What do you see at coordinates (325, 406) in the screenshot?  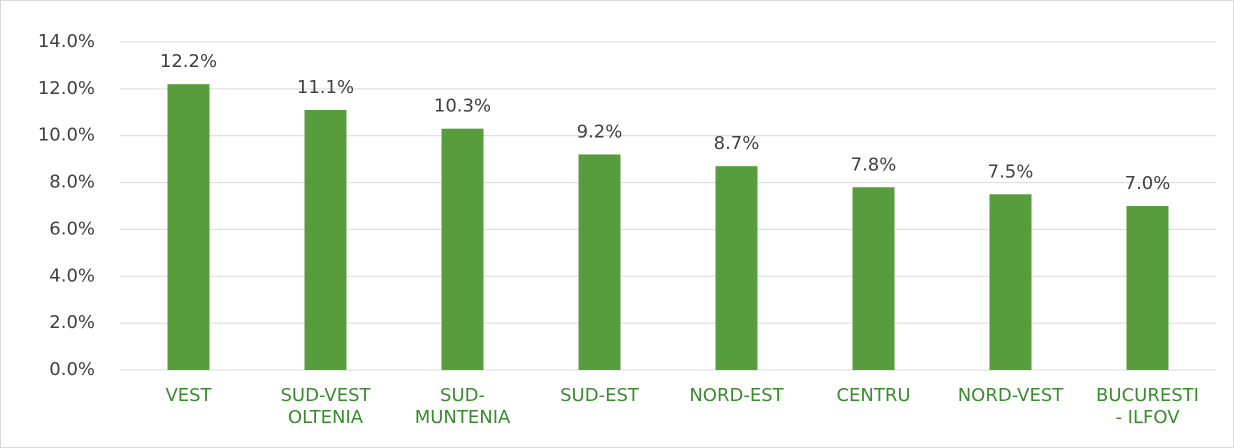 I see `x-tick-label: SUD-VEST OLTENIA` at bounding box center [325, 406].